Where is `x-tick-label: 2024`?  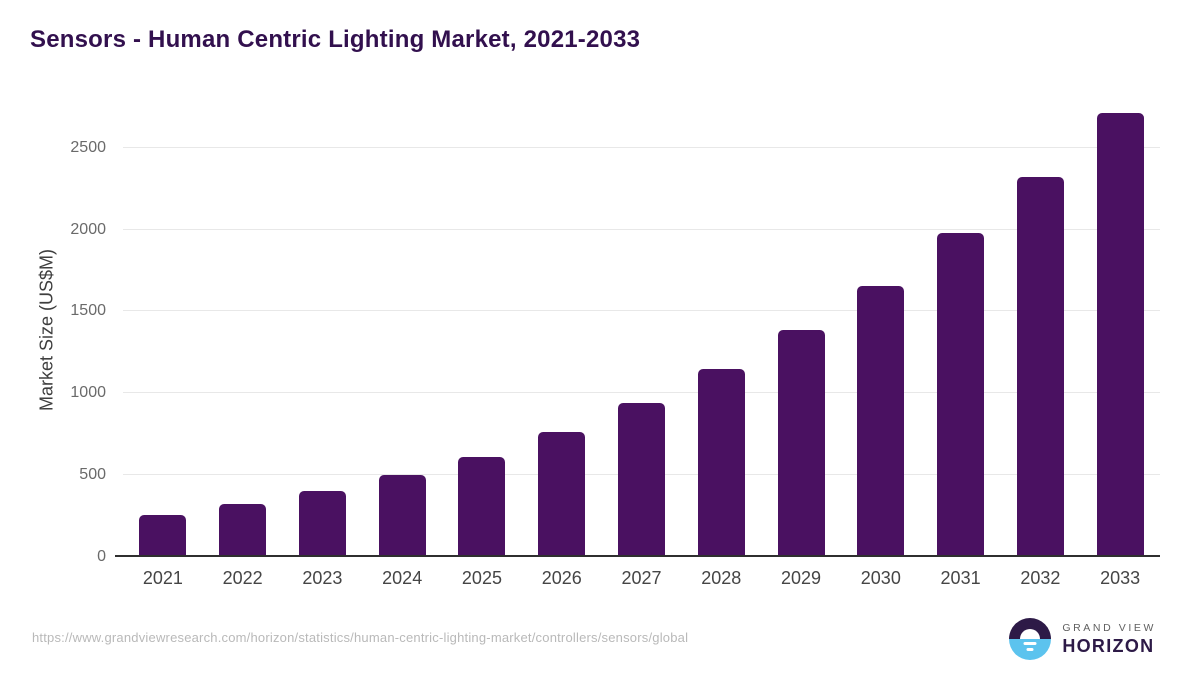 x-tick-label: 2024 is located at coordinates (402, 578).